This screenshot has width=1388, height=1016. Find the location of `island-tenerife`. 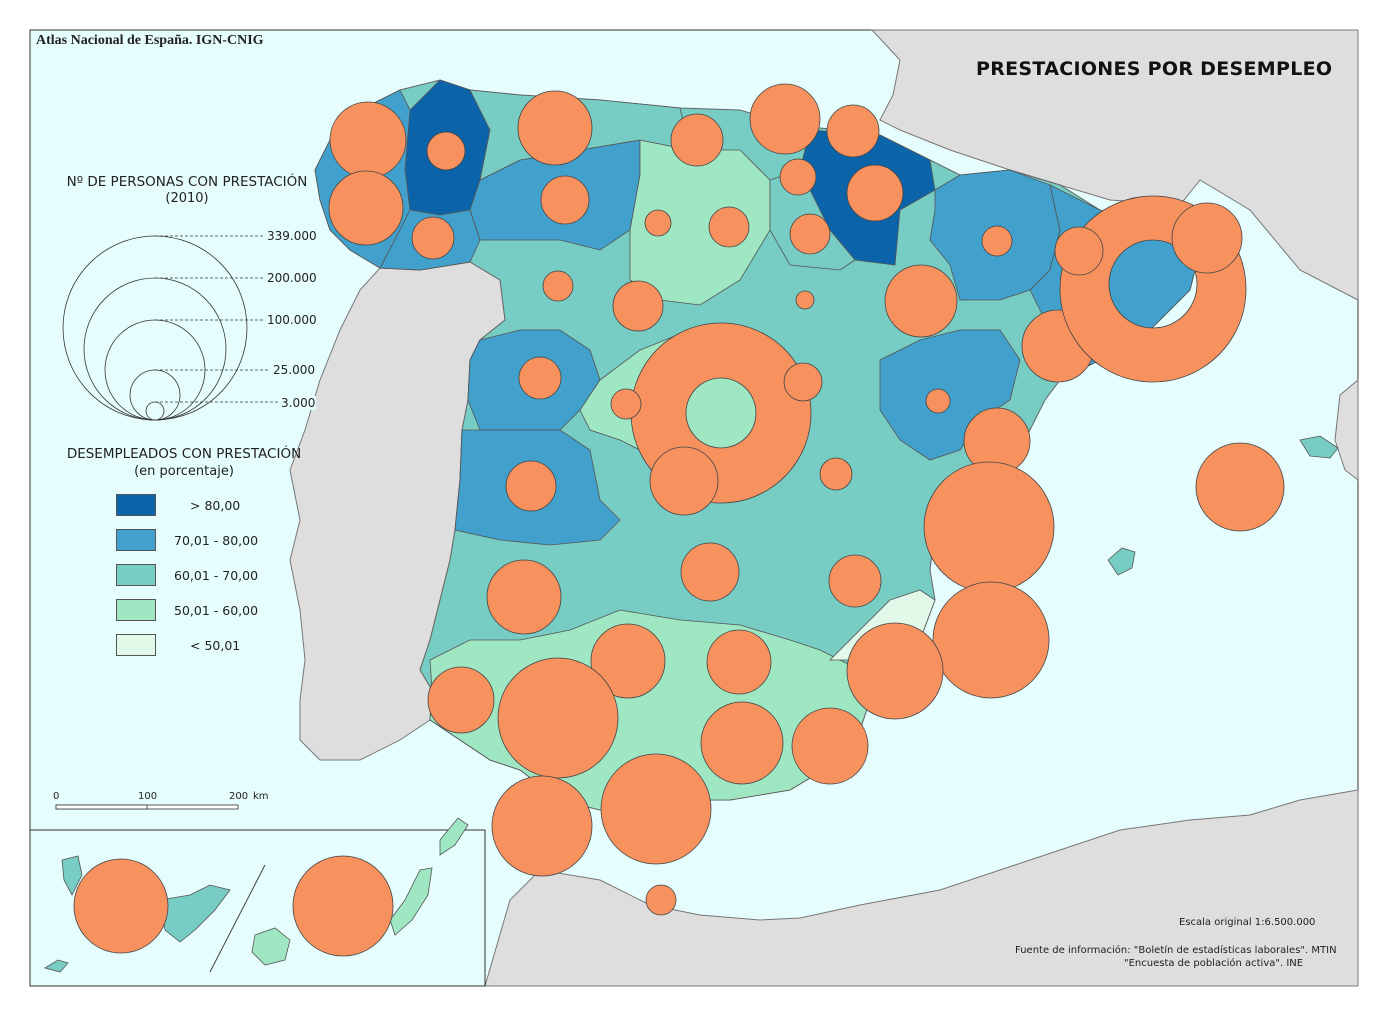

island-tenerife is located at coordinates (195, 913).